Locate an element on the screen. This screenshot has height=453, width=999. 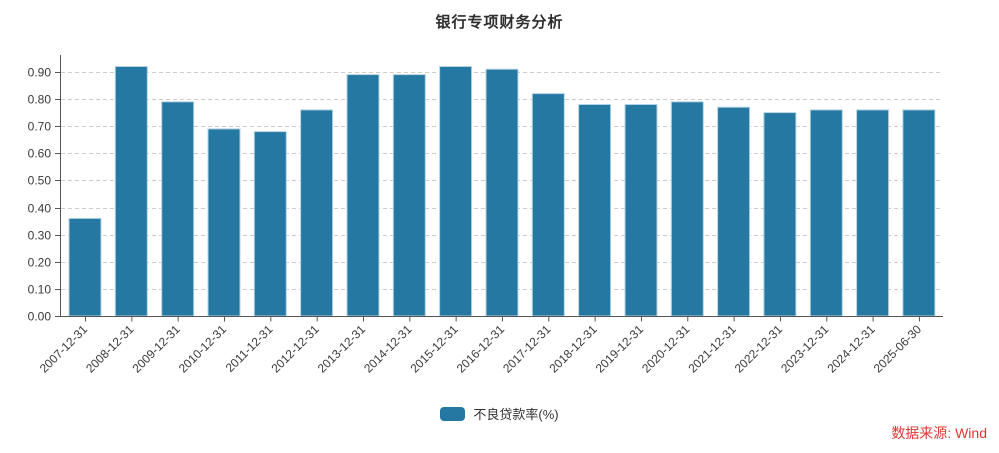
x-axis-label: 2025-06-30 is located at coordinates (898, 349).